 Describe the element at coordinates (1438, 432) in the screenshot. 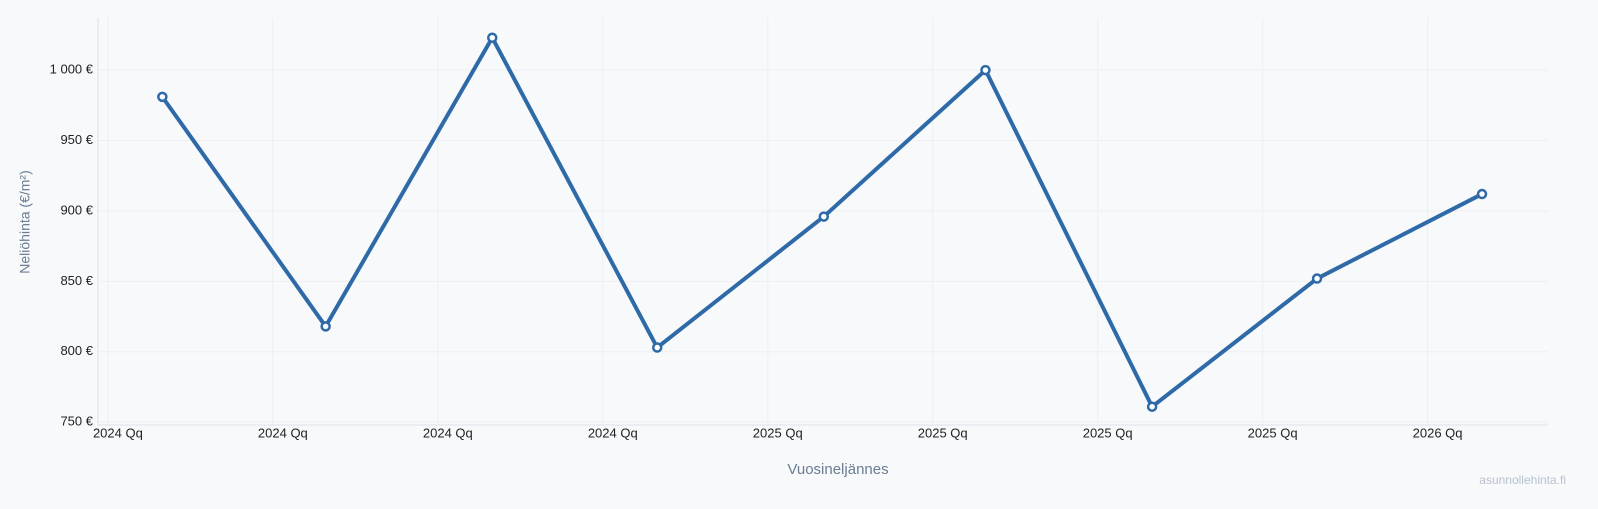

I see `x-tick-label: 2026 Qq` at that location.